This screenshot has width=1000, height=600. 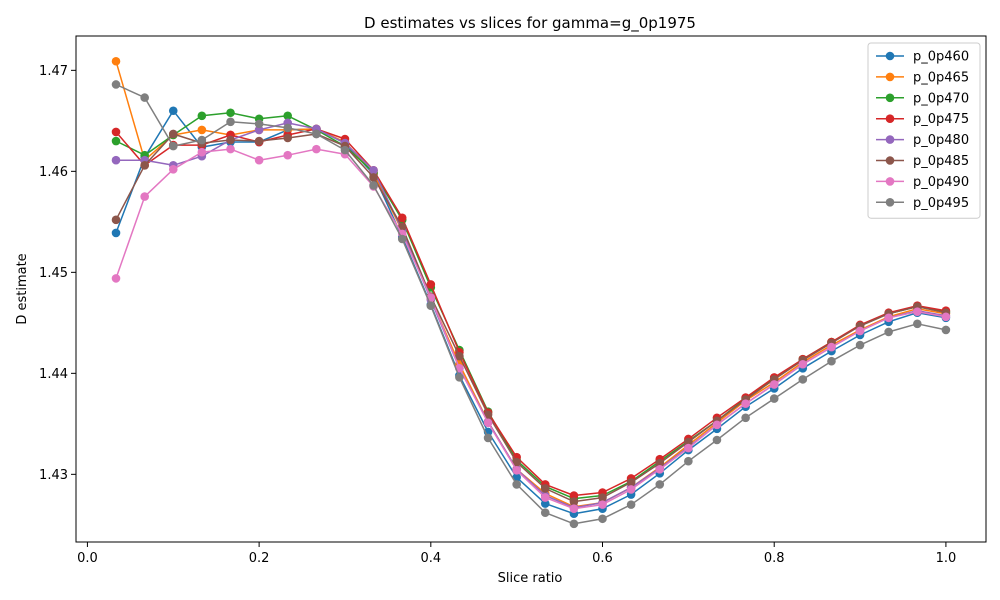 What do you see at coordinates (430, 558) in the screenshot?
I see `x-tick-label: 0.4` at bounding box center [430, 558].